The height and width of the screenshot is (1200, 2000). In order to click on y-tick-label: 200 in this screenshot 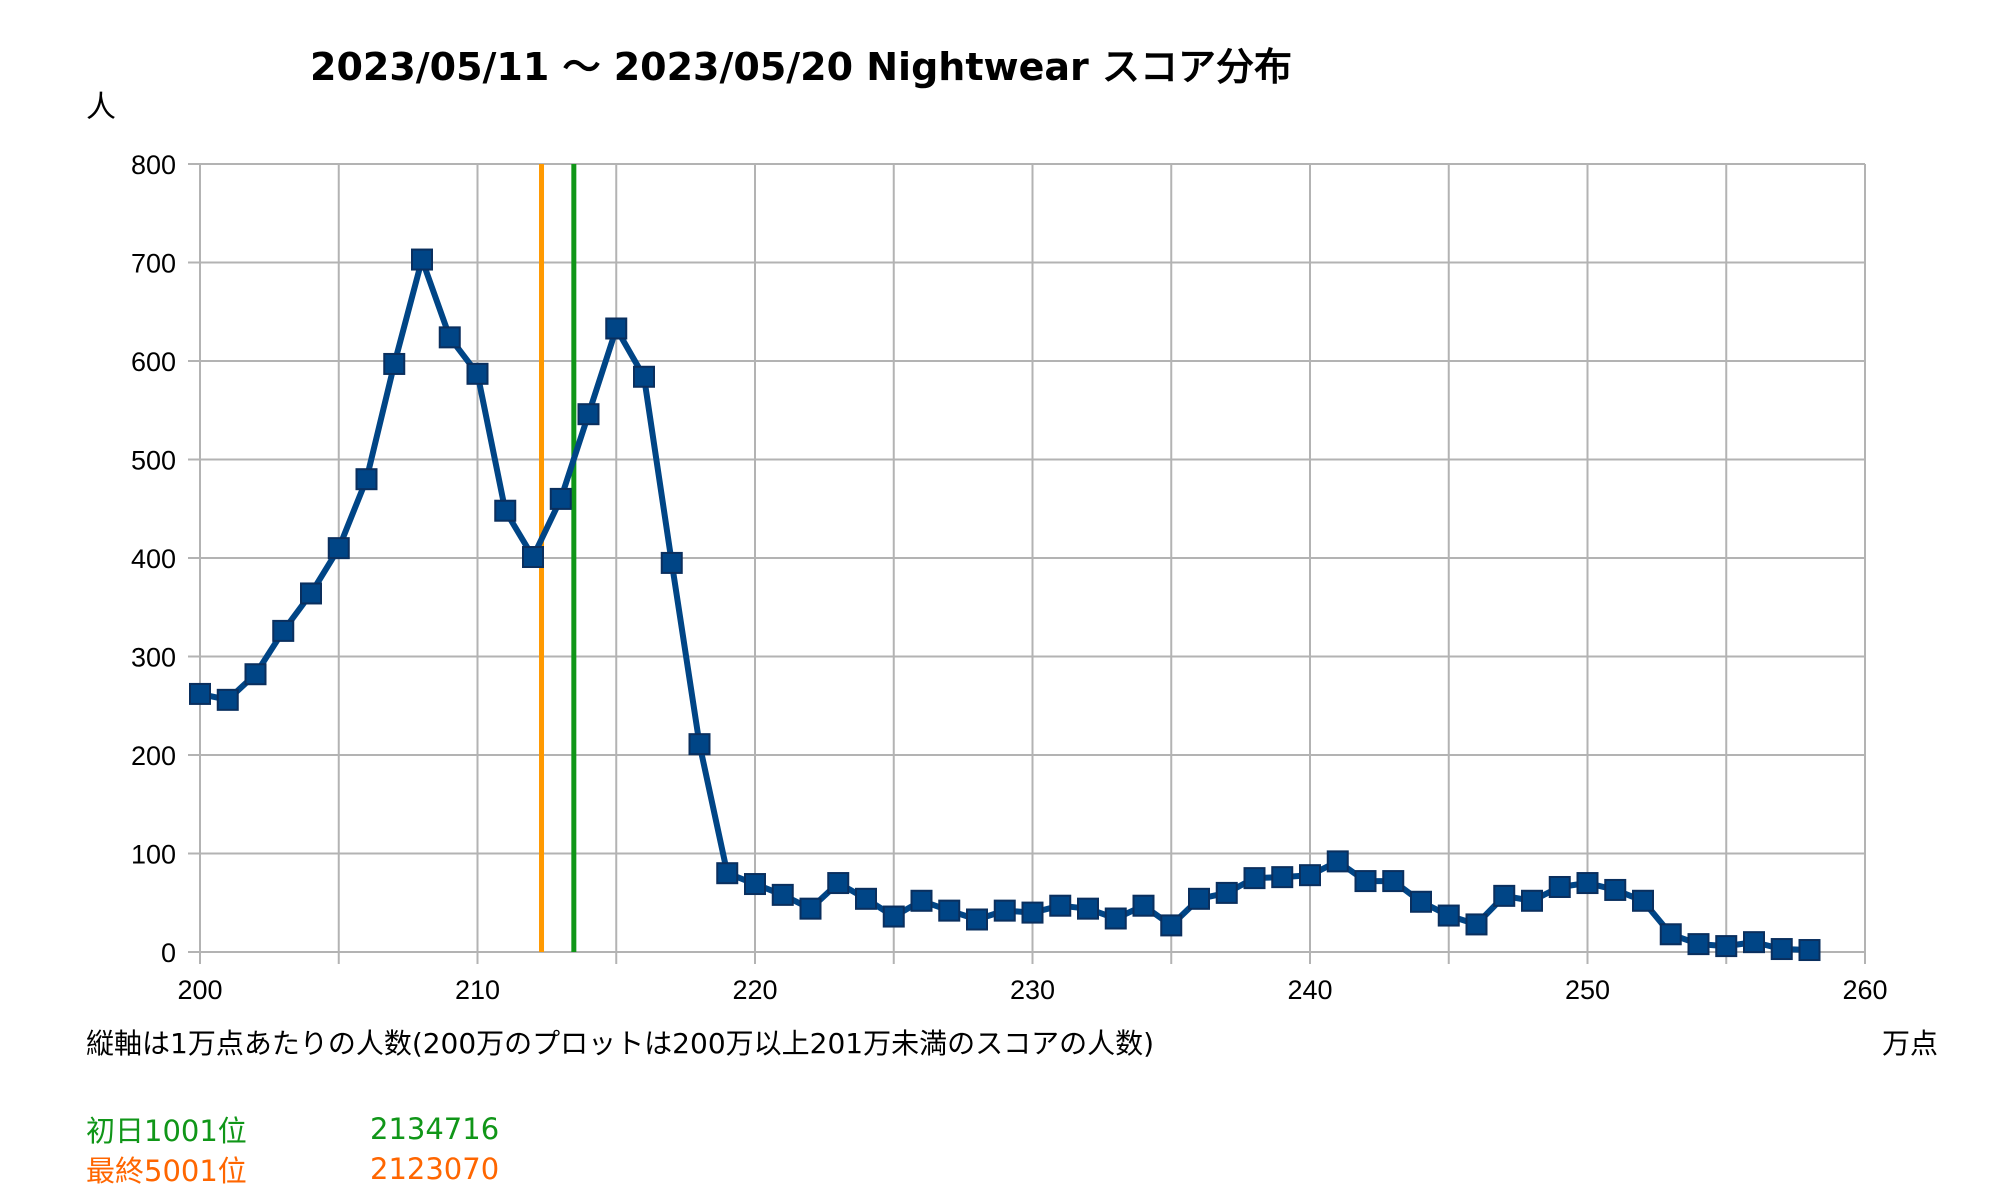, I will do `click(153, 756)`.